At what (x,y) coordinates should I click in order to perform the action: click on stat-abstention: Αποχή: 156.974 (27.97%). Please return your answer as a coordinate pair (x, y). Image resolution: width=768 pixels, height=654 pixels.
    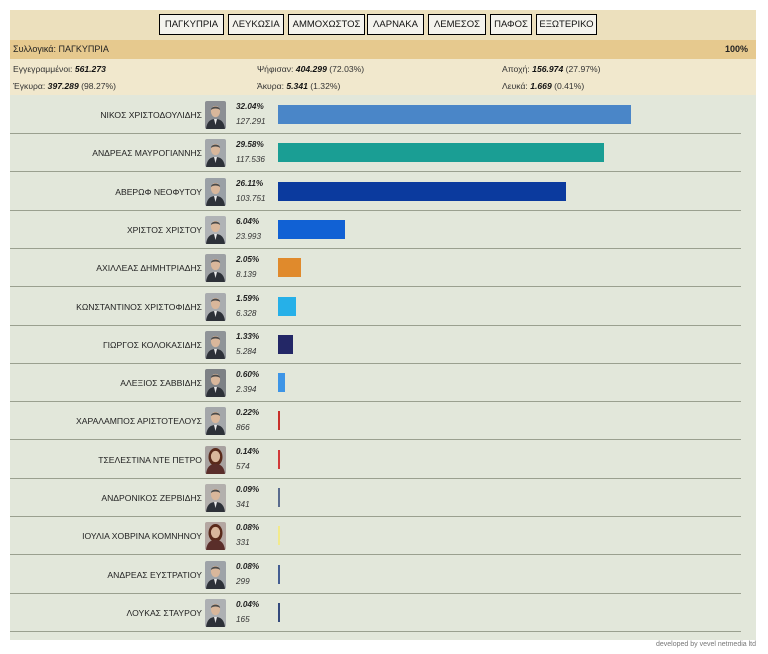
    Looking at the image, I should click on (551, 69).